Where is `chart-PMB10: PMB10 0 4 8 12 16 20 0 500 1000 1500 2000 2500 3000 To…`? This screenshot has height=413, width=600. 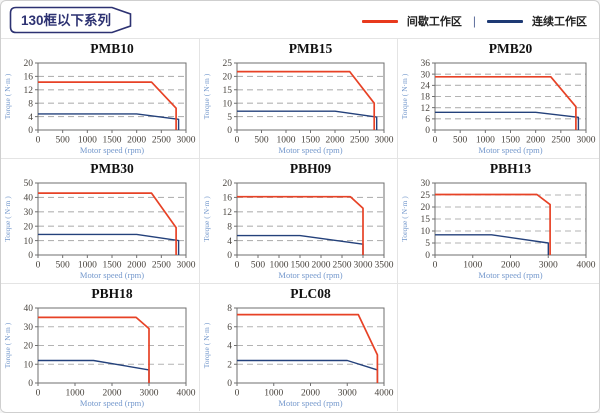
chart-PMB10: PMB10 0 4 8 12 16 20 0 500 1000 1500 2000 2500 3000 To… is located at coordinates (99, 98).